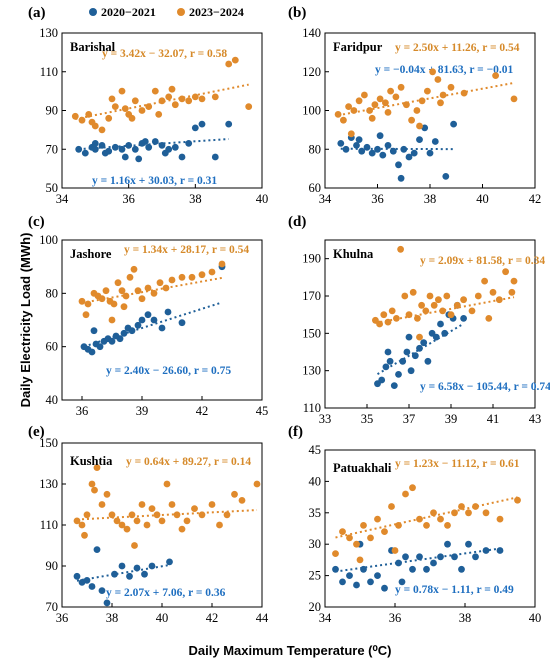 Image resolution: width=550 pixels, height=663 pixels. Describe the element at coordinates (315, 450) in the screenshot. I see `y-tick-label: 45` at that location.